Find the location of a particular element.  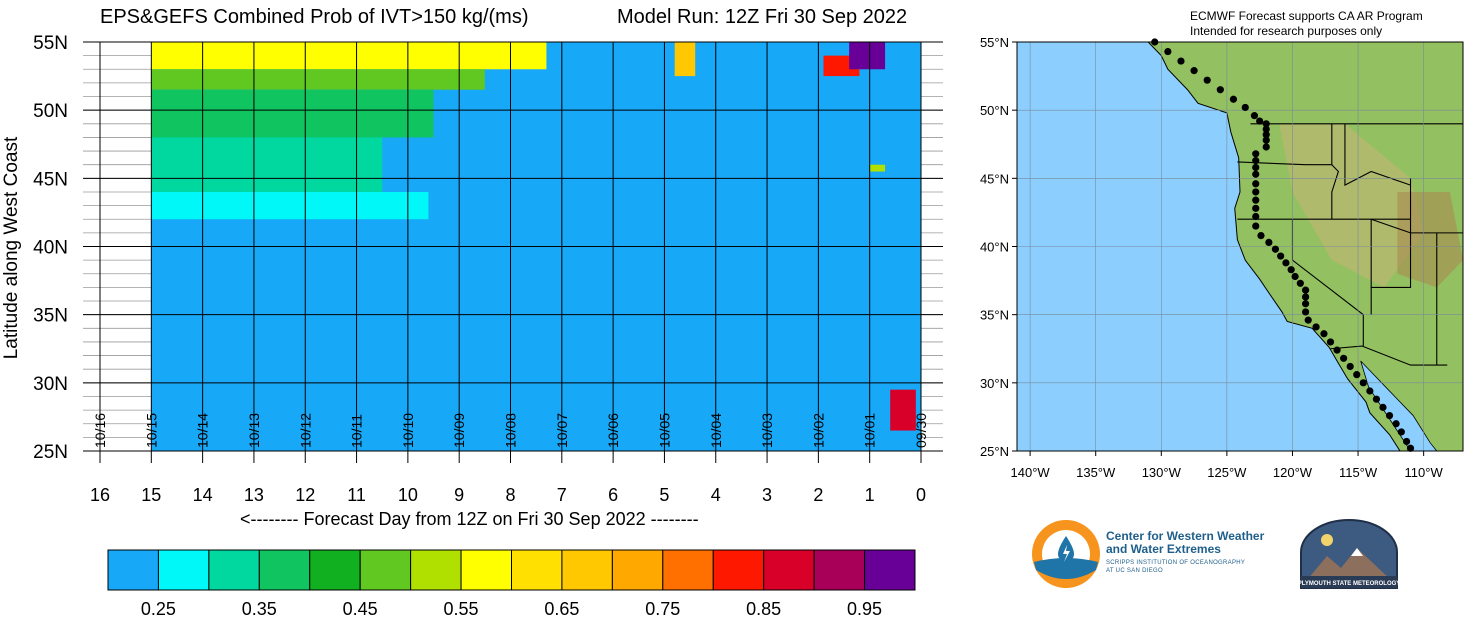

plymouth-state-logo: PLYMOUTH STATE METEOROLOGY is located at coordinates (1349, 554).